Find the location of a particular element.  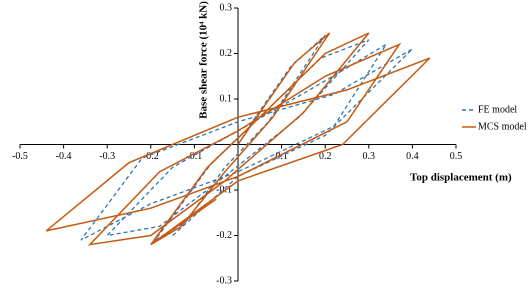

y-tick-label: 0.3 is located at coordinates (226, 7).